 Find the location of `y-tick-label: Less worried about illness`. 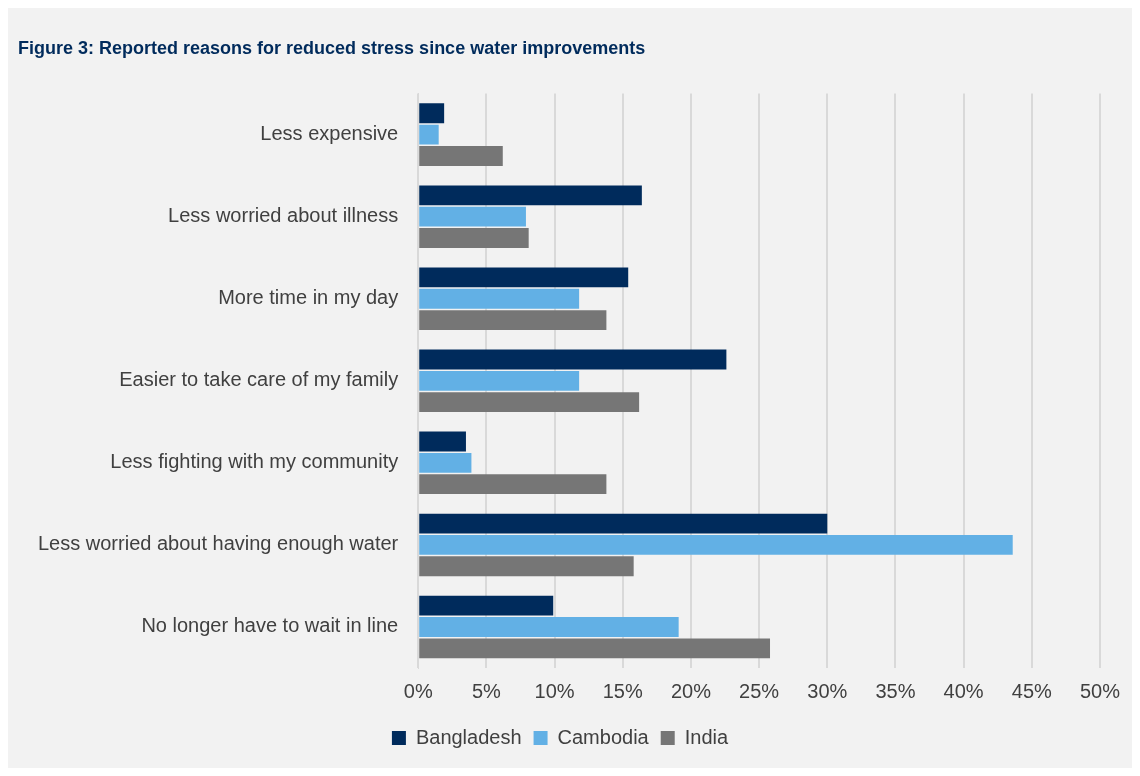

y-tick-label: Less worried about illness is located at coordinates (283, 215).